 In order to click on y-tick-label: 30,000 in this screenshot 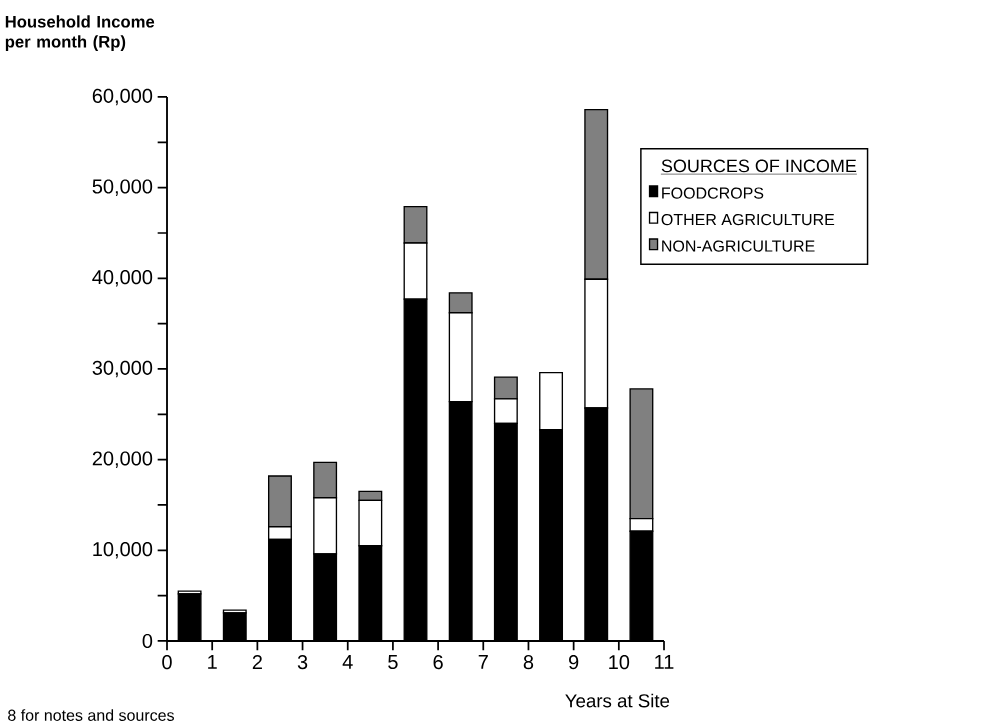, I will do `click(122, 369)`.